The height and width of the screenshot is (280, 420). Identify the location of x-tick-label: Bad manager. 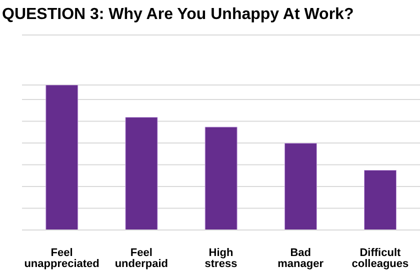
(301, 258).